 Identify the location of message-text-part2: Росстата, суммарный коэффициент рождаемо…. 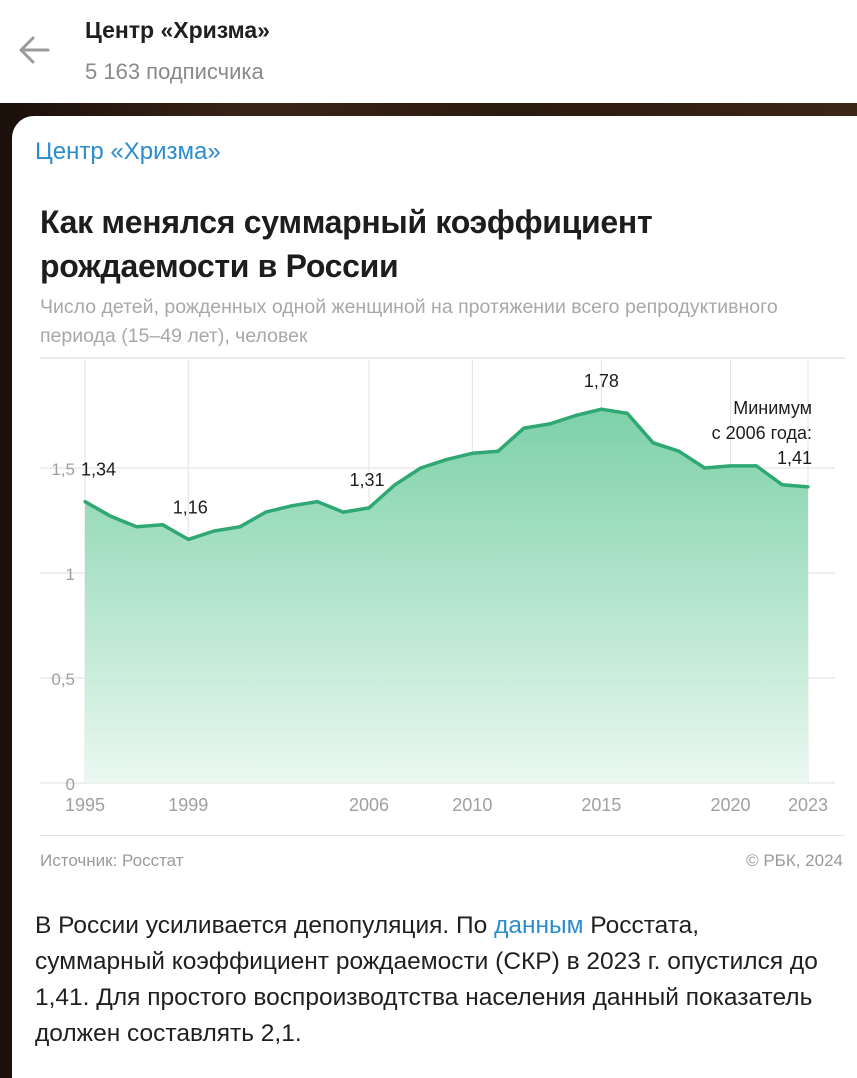
(426, 979).